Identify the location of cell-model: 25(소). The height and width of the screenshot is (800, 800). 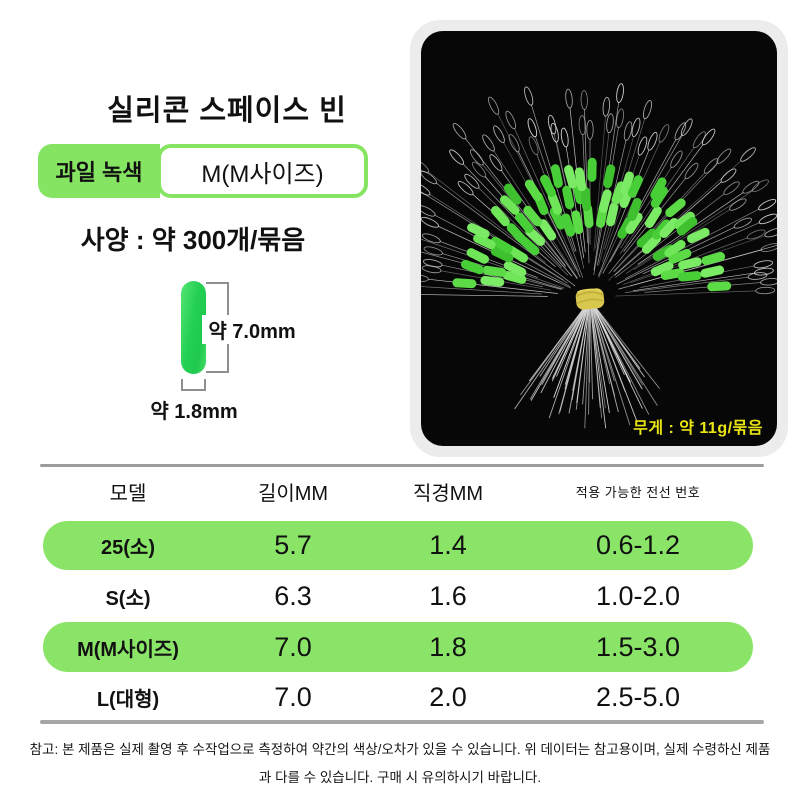
(128, 548).